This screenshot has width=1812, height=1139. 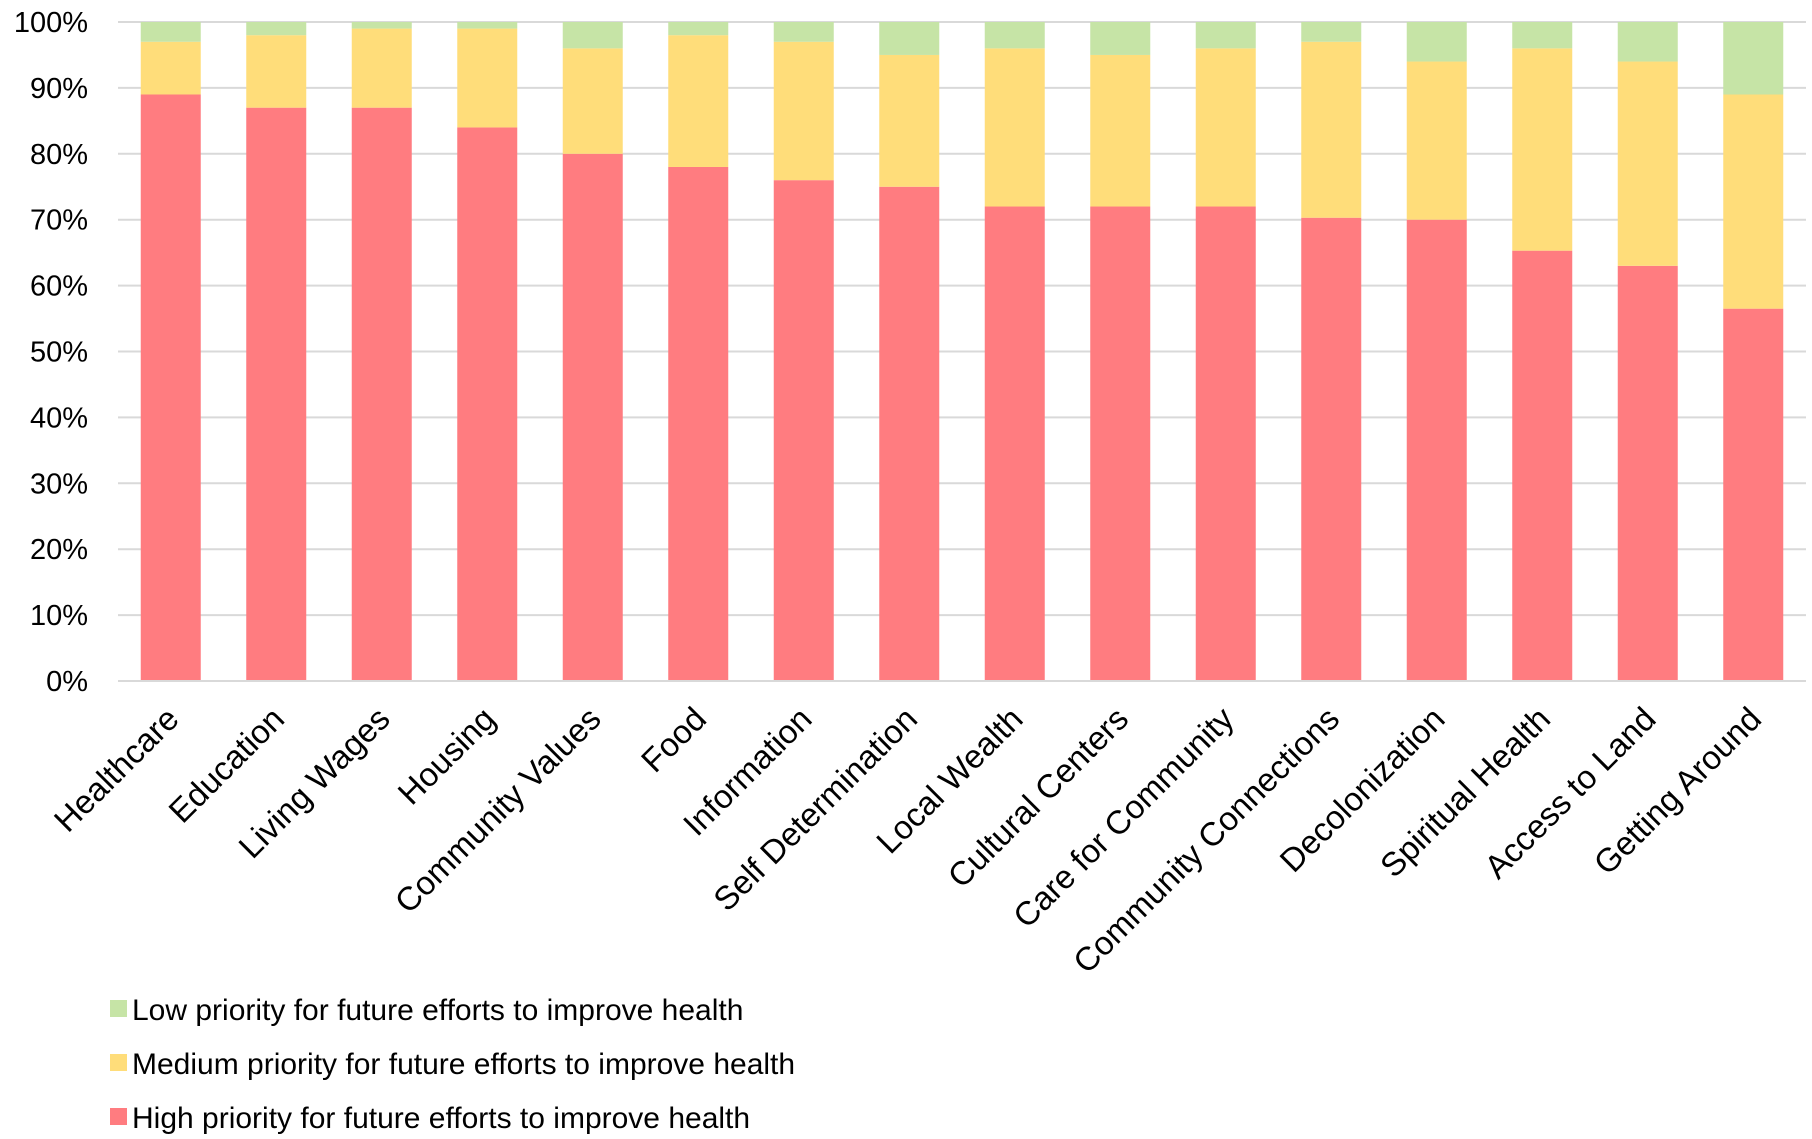 What do you see at coordinates (1753, 494) in the screenshot?
I see `bar-segment-high-getting-around` at bounding box center [1753, 494].